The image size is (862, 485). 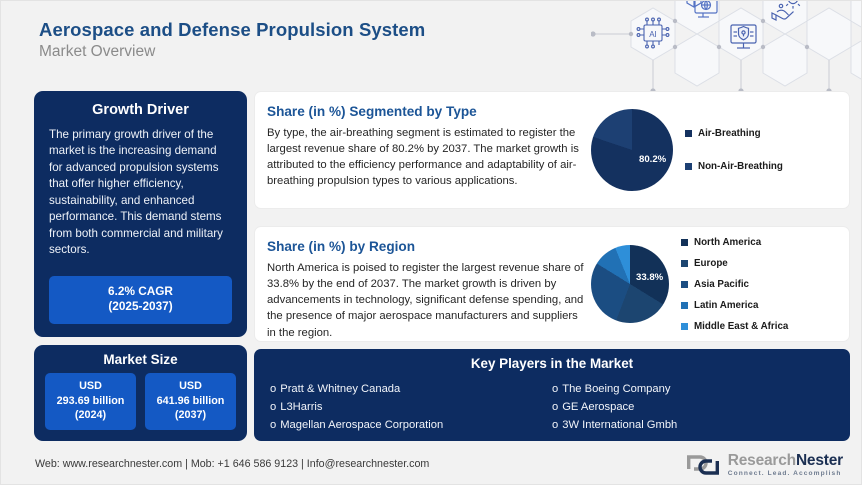 What do you see at coordinates (684, 326) in the screenshot?
I see `legend-swatch-middle-east-africa` at bounding box center [684, 326].